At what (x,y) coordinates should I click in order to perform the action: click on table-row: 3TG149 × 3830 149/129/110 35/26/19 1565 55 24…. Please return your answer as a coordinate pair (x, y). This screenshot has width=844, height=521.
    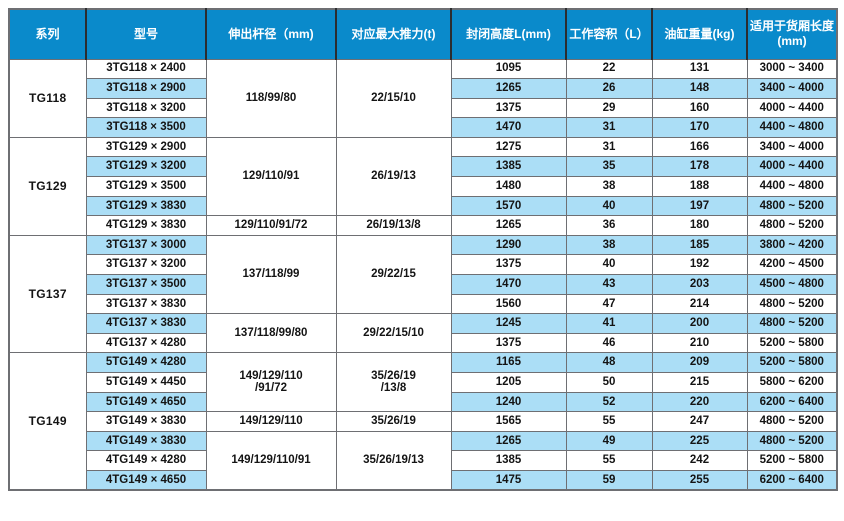
    Looking at the image, I should click on (423, 421).